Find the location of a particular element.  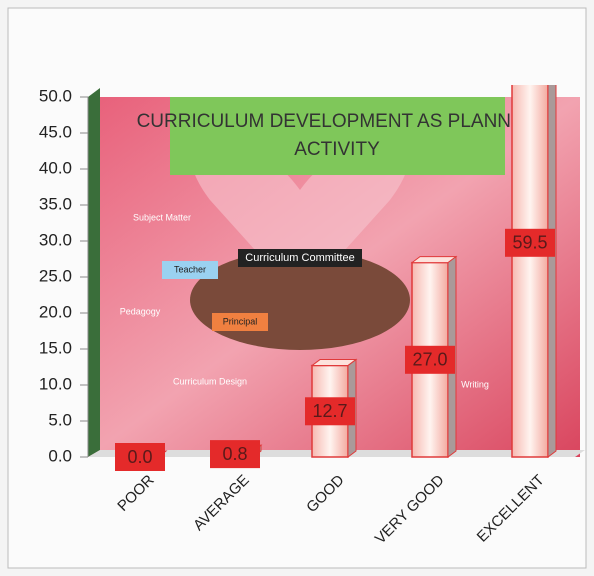

value-label: 0.0 is located at coordinates (139, 457).